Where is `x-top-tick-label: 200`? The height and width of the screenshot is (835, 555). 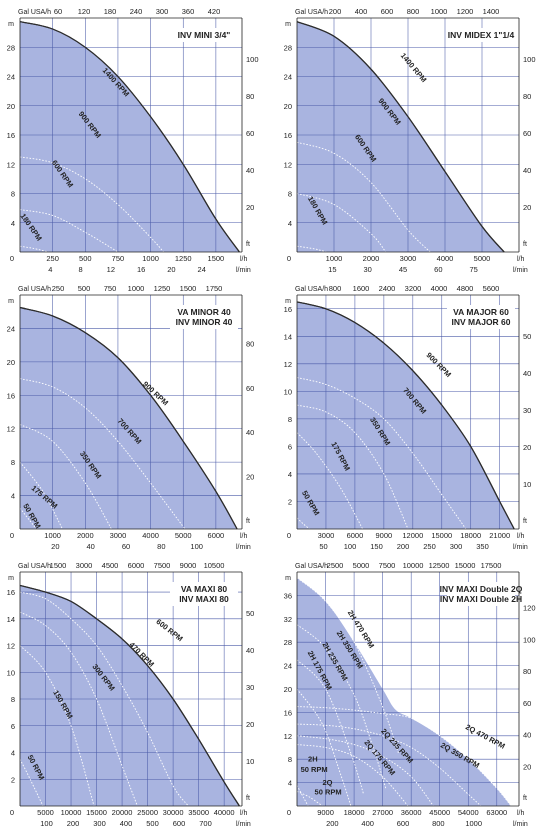 x-top-tick-label: 200 is located at coordinates (335, 11).